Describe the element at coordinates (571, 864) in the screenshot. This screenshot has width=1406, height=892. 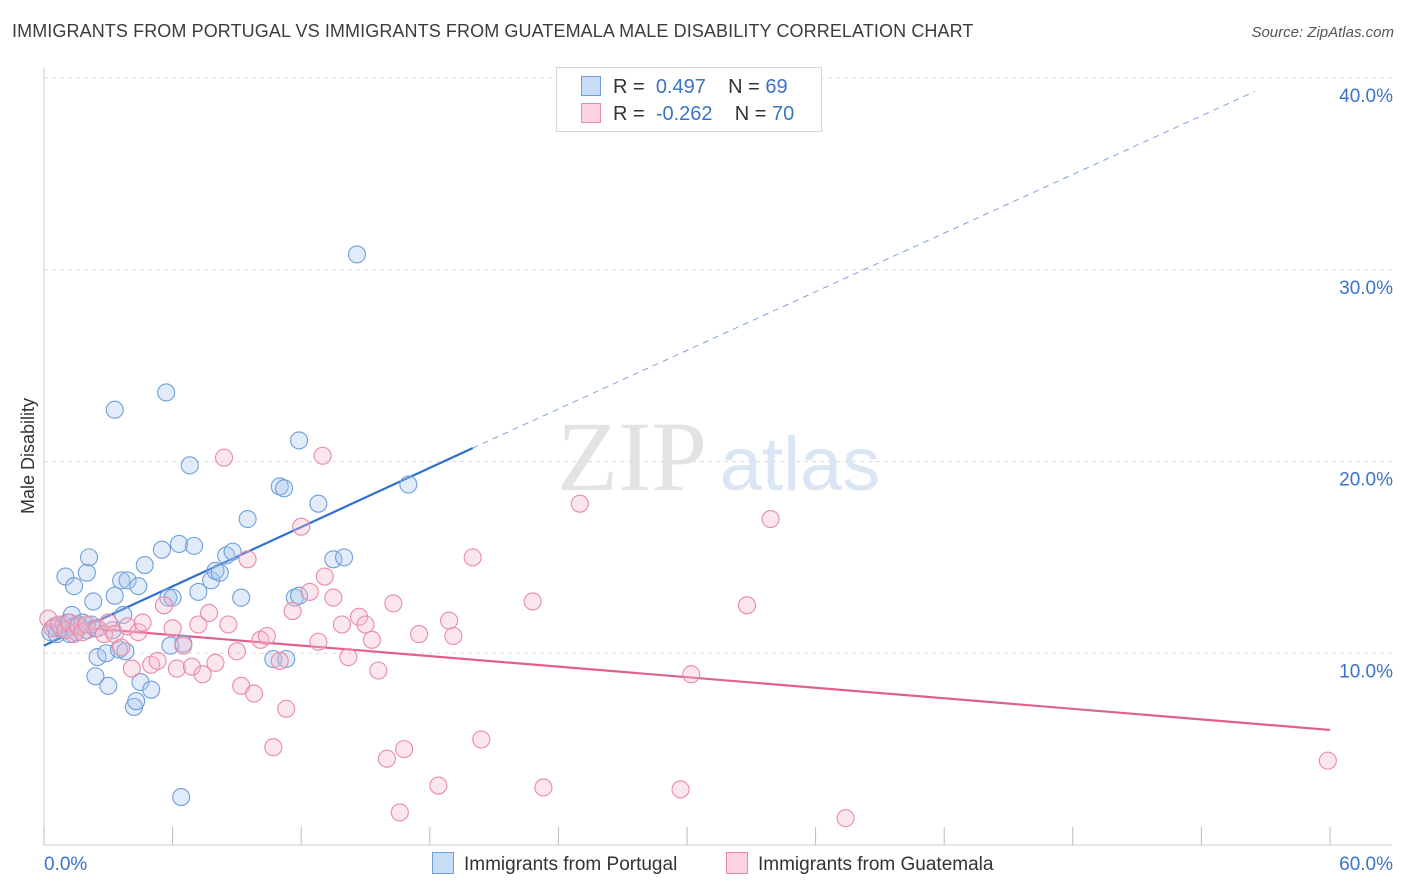
I see `bottom-legend-label: Immigrants from Portugal` at that location.